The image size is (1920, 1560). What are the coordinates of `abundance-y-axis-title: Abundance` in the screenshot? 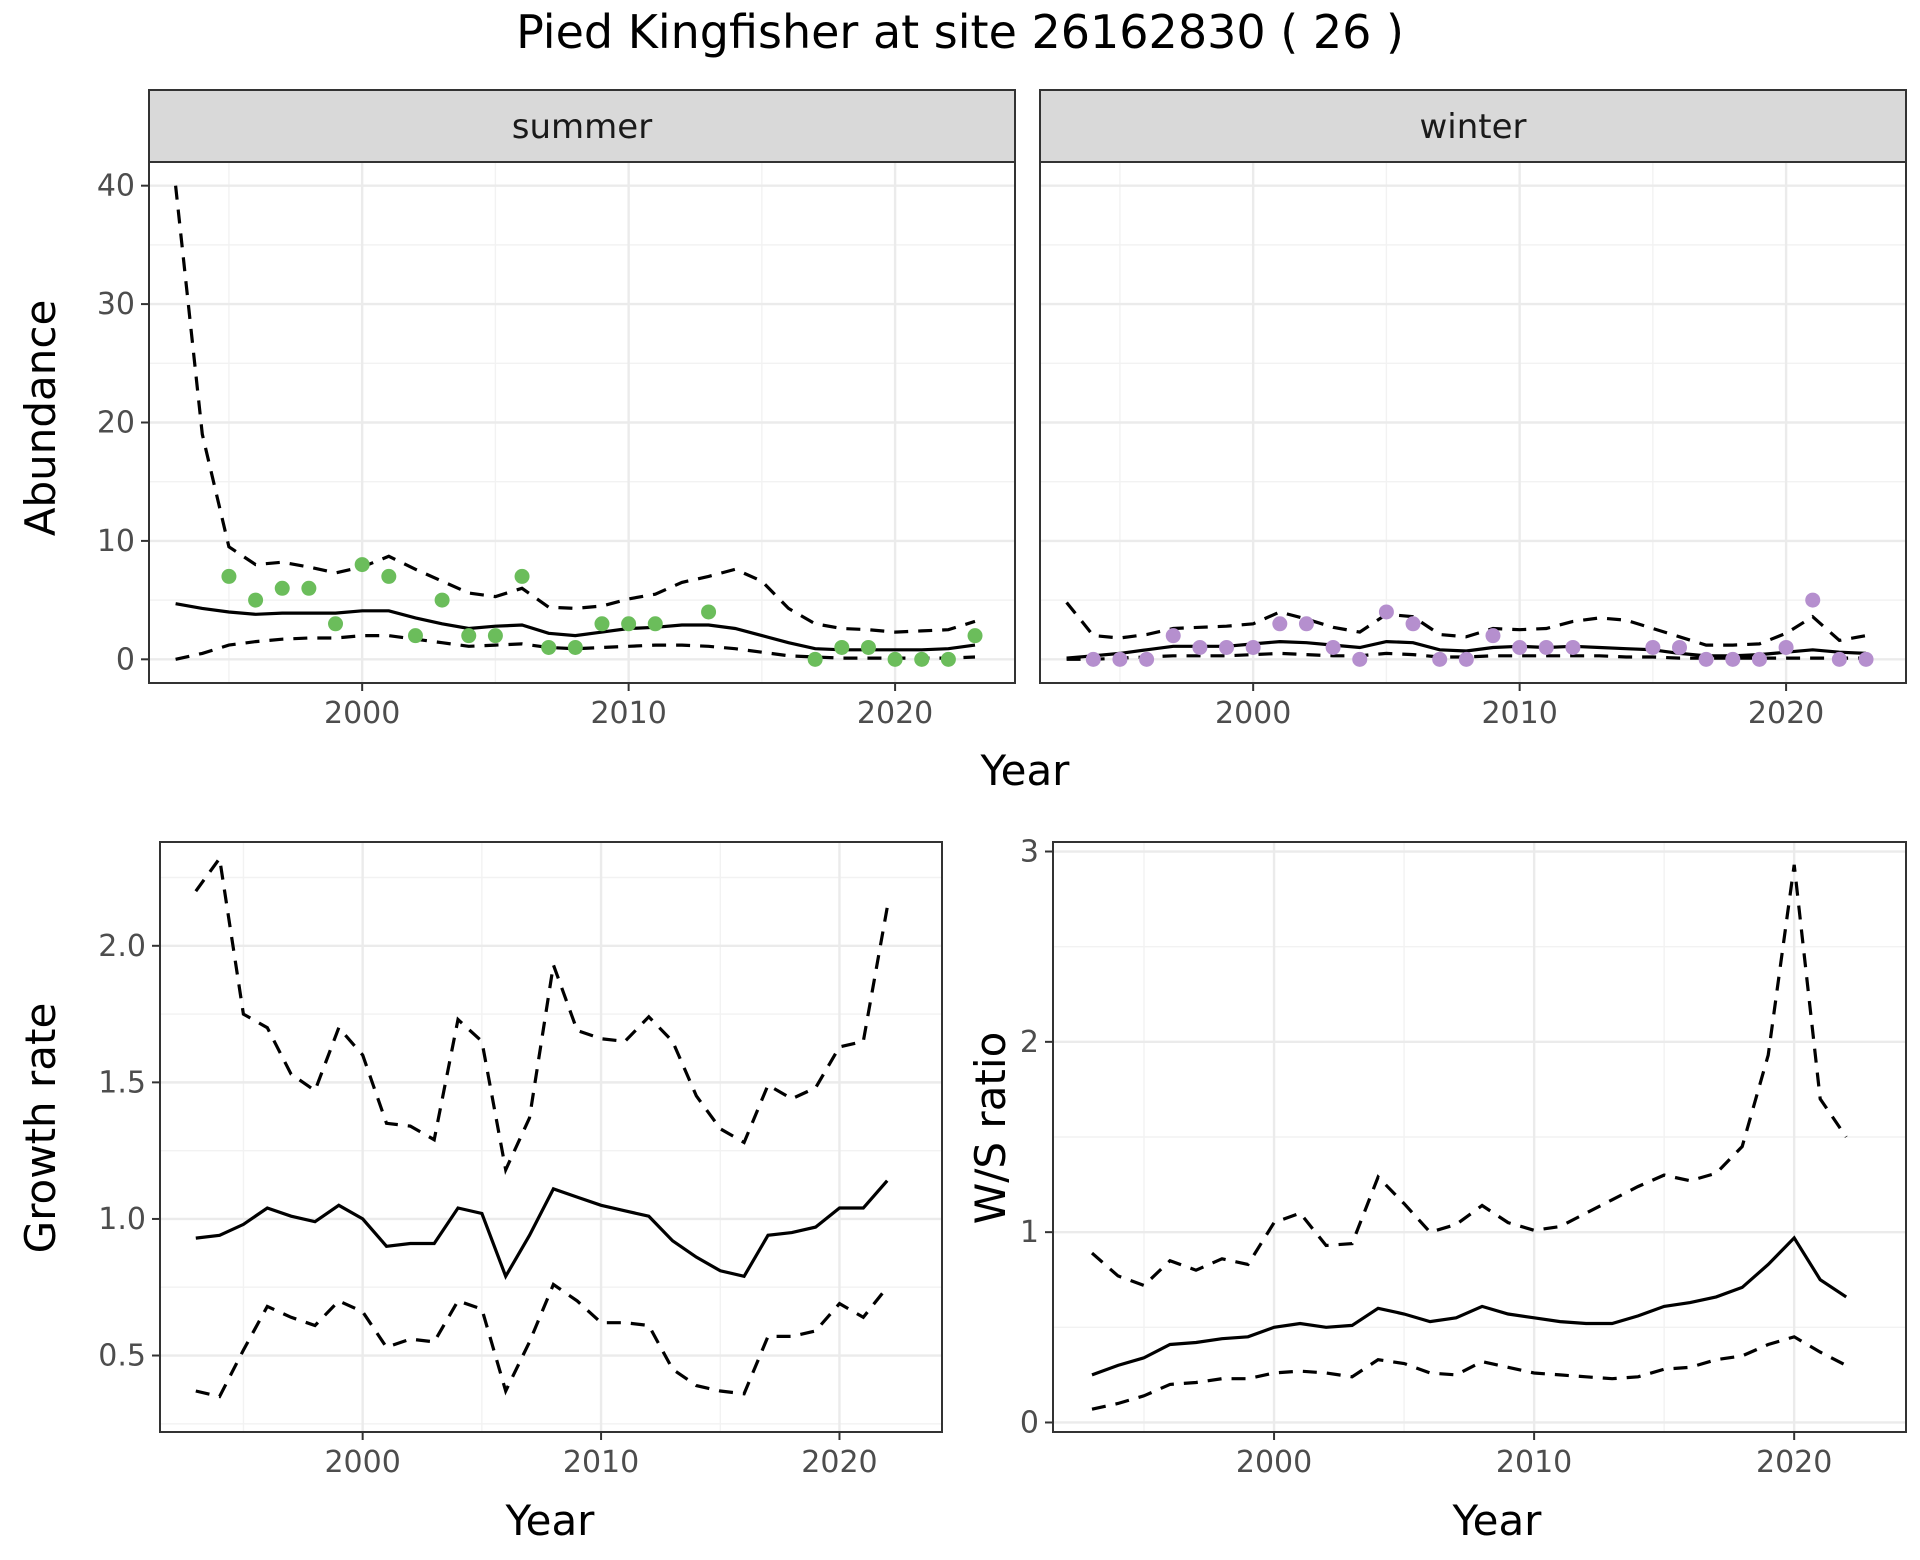 It's located at (40, 418).